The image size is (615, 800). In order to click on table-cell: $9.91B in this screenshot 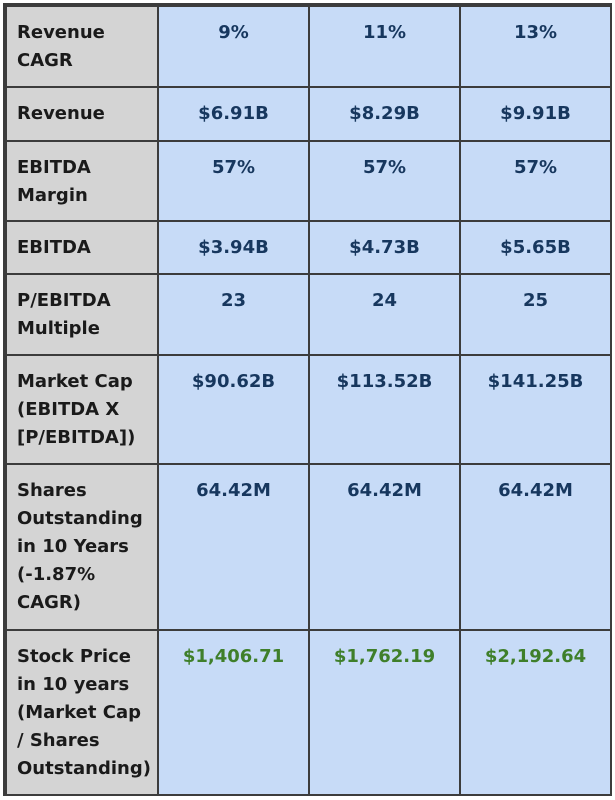, I will do `click(535, 114)`.